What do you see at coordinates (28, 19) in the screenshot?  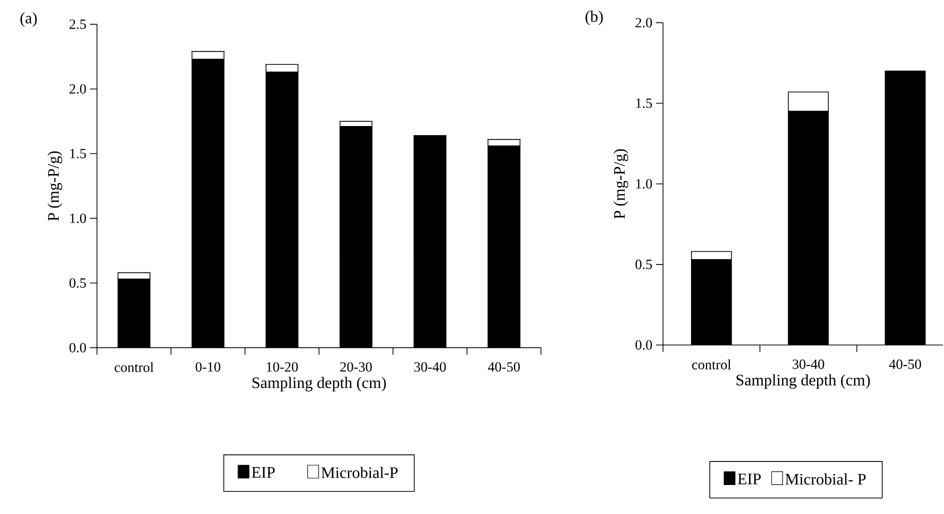 I see `chart-title: (a)` at bounding box center [28, 19].